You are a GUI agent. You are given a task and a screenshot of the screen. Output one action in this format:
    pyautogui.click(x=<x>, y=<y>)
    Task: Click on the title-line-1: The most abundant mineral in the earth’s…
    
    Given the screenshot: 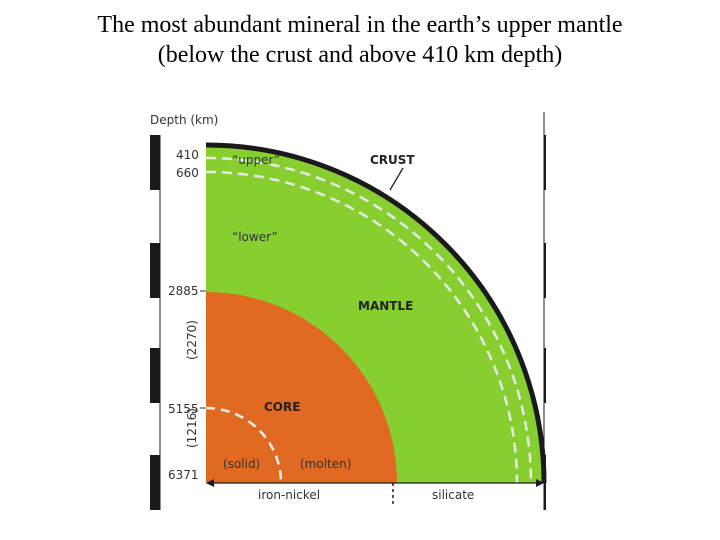 What is the action you would take?
    pyautogui.click(x=360, y=25)
    